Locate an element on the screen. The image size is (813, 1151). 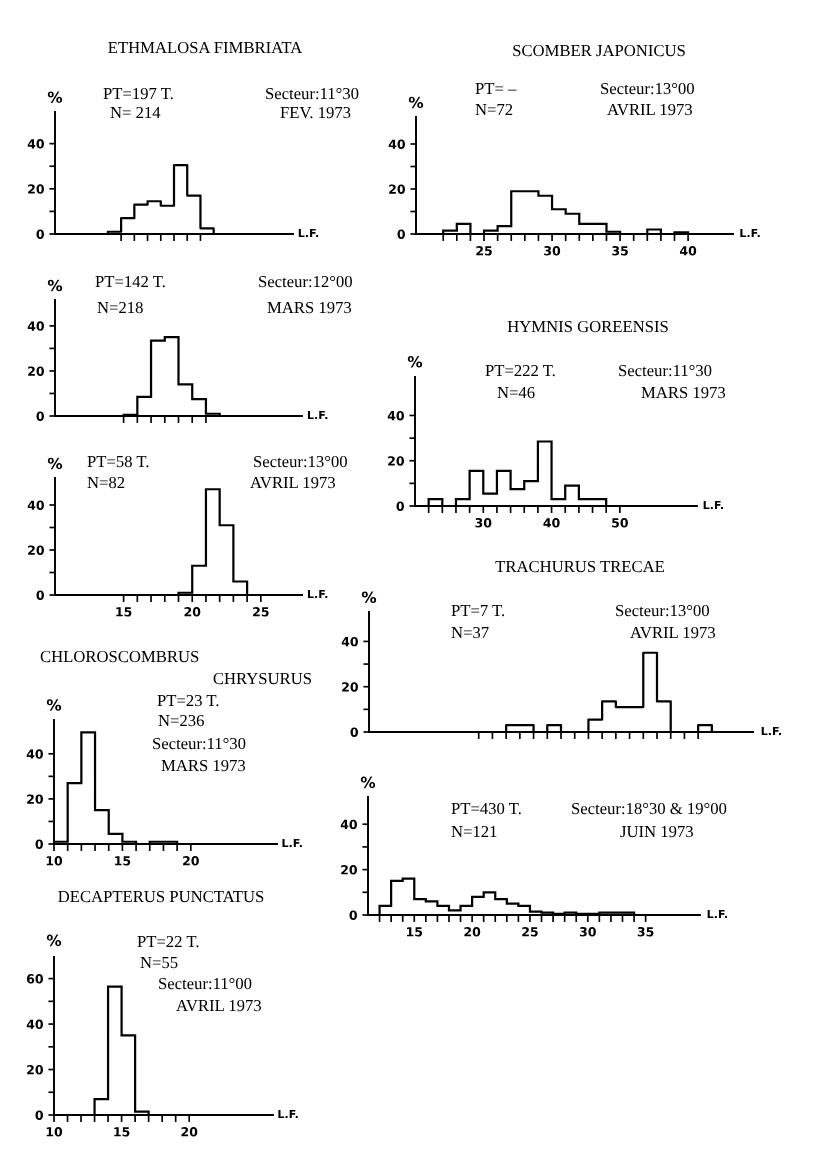
text: PT=222 T. is located at coordinates (520, 370).